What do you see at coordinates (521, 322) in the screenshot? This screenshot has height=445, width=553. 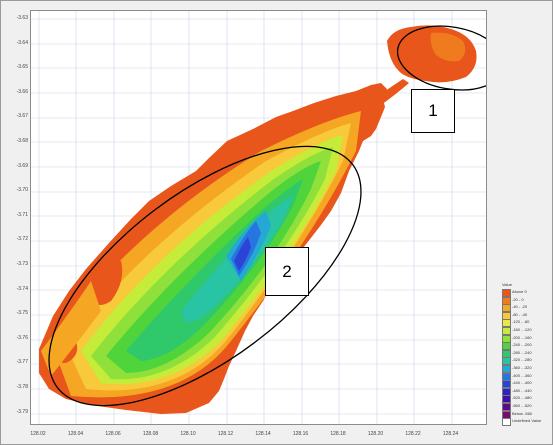 I see `legend-label: -120 - -80` at bounding box center [521, 322].